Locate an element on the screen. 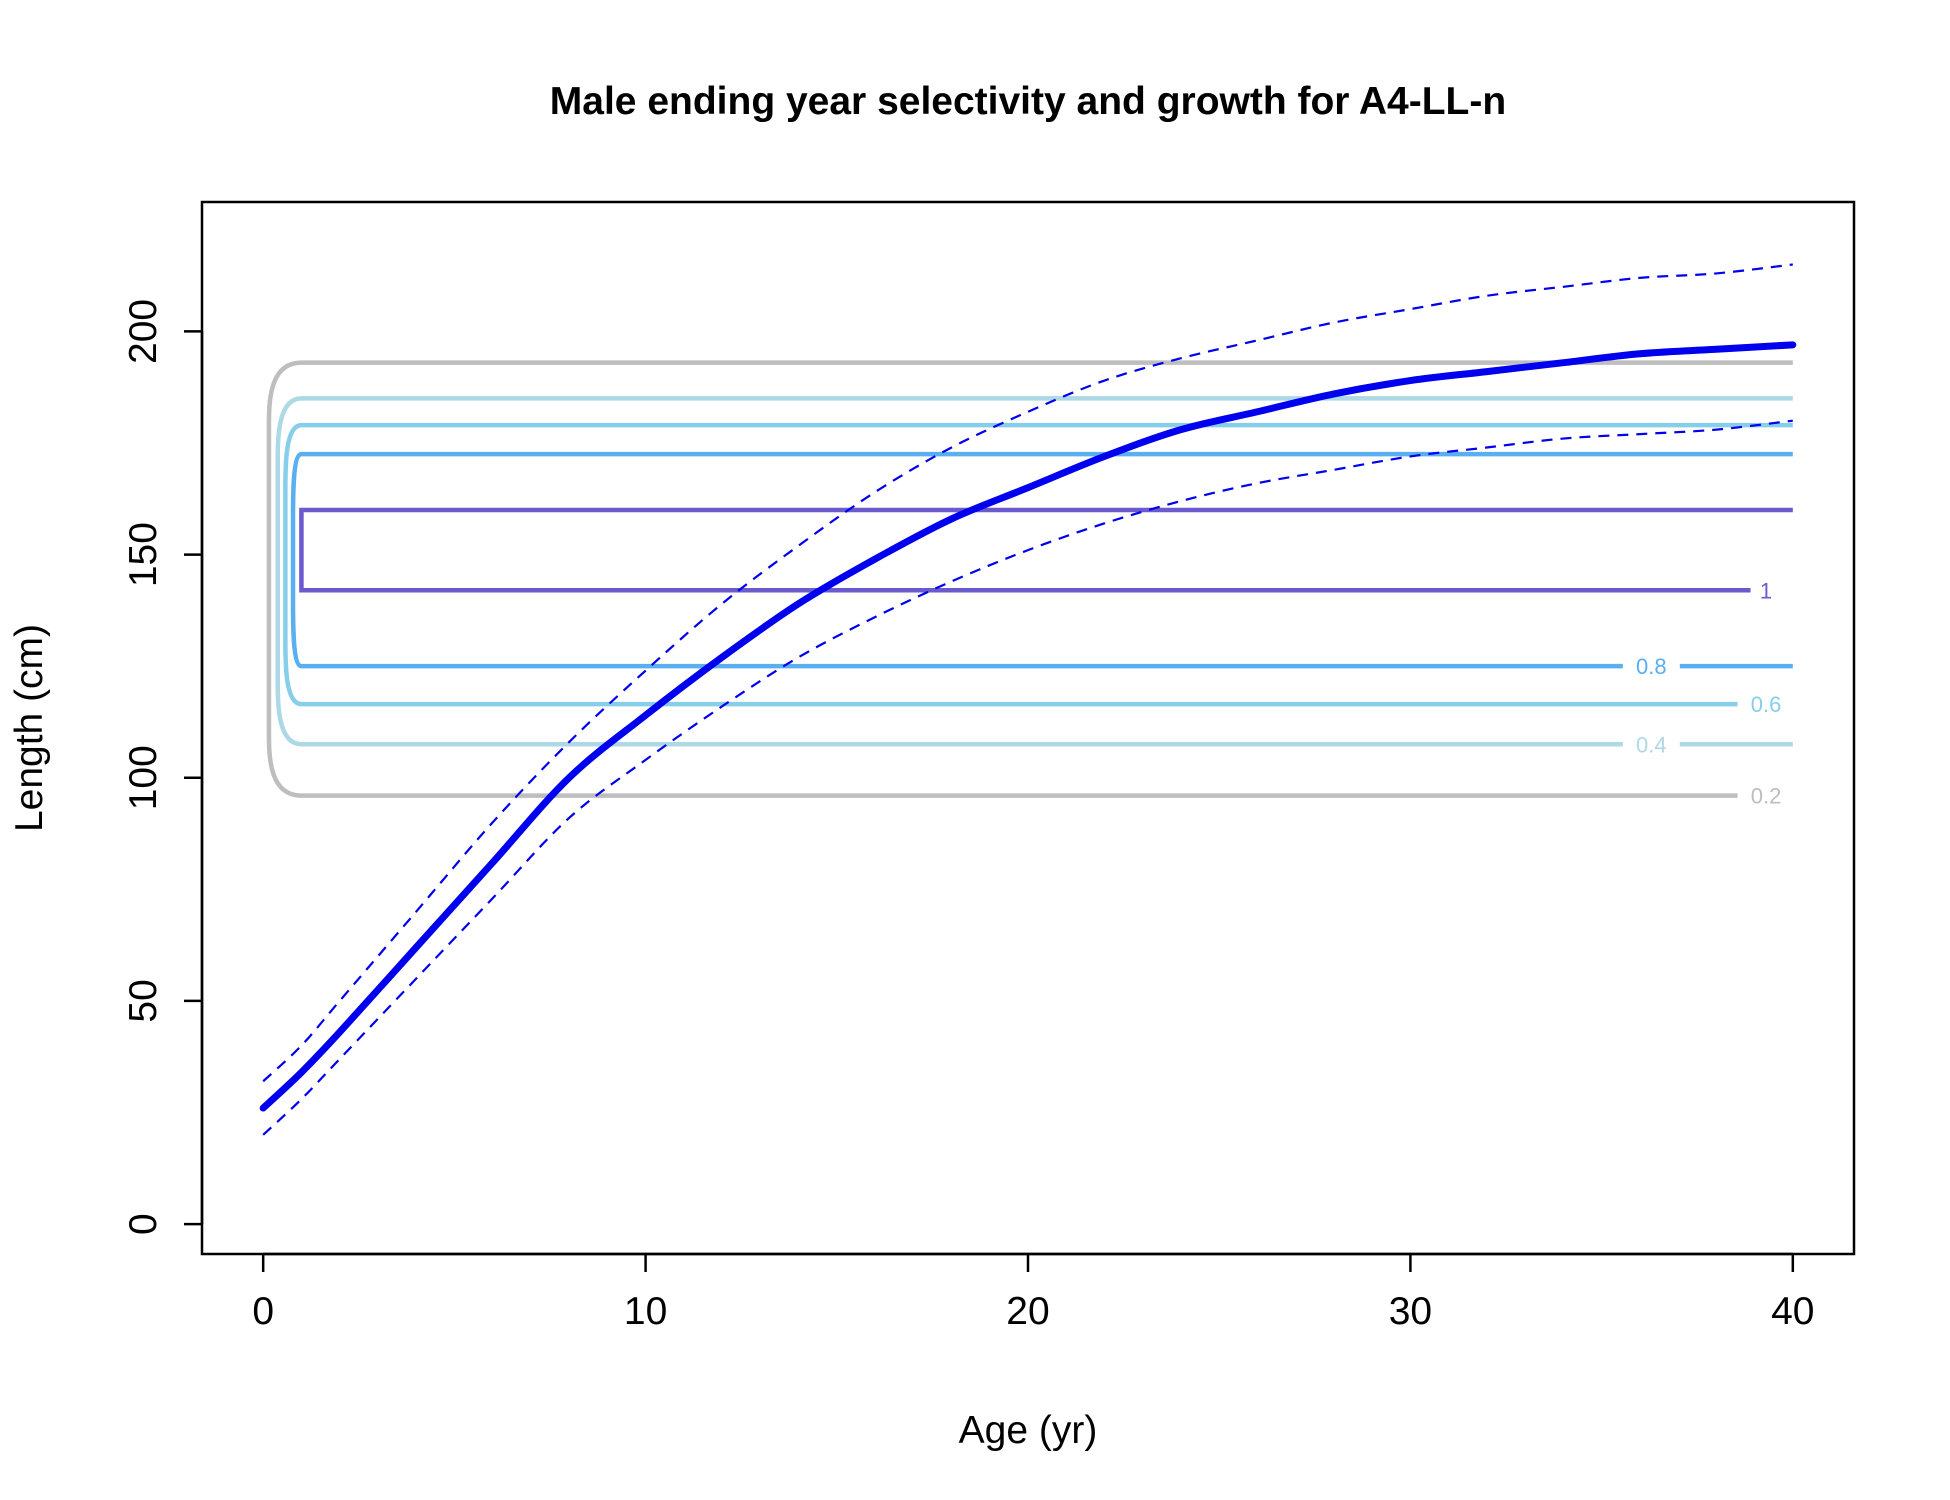 The width and height of the screenshot is (1950, 1500). y-tick-label: 200 is located at coordinates (143, 331).